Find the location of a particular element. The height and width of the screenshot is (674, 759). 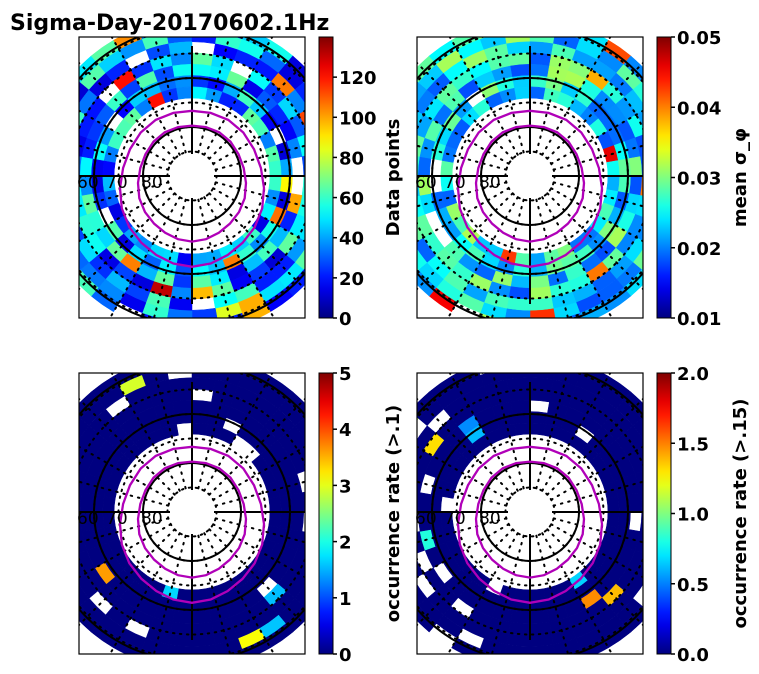

colorbar-tick-label: 2 is located at coordinates (345, 543).